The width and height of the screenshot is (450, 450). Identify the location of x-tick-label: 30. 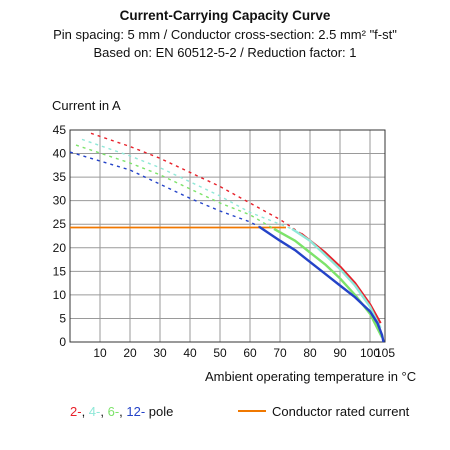
(160, 353).